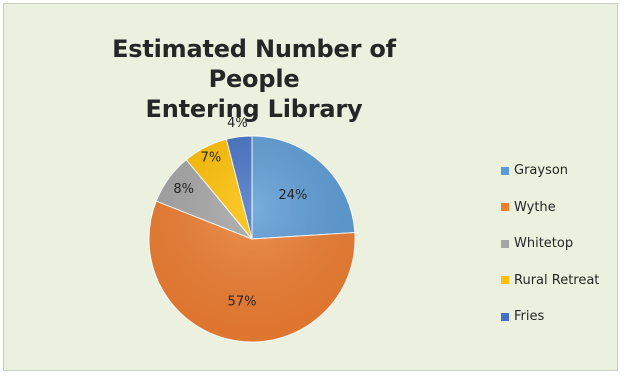  What do you see at coordinates (559, 316) in the screenshot?
I see `legend-item-fries: Fries` at bounding box center [559, 316].